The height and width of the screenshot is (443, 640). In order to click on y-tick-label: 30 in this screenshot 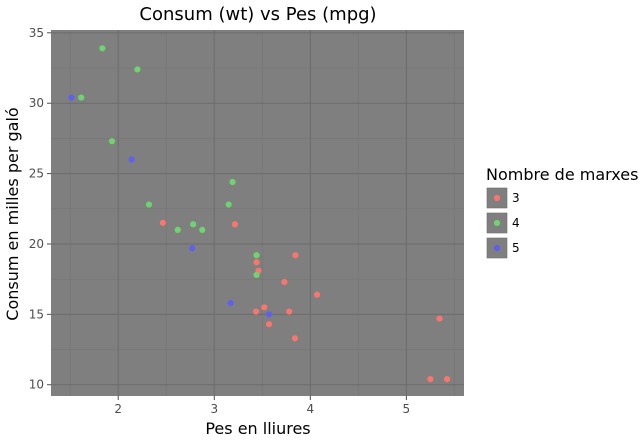, I will do `click(36, 103)`.